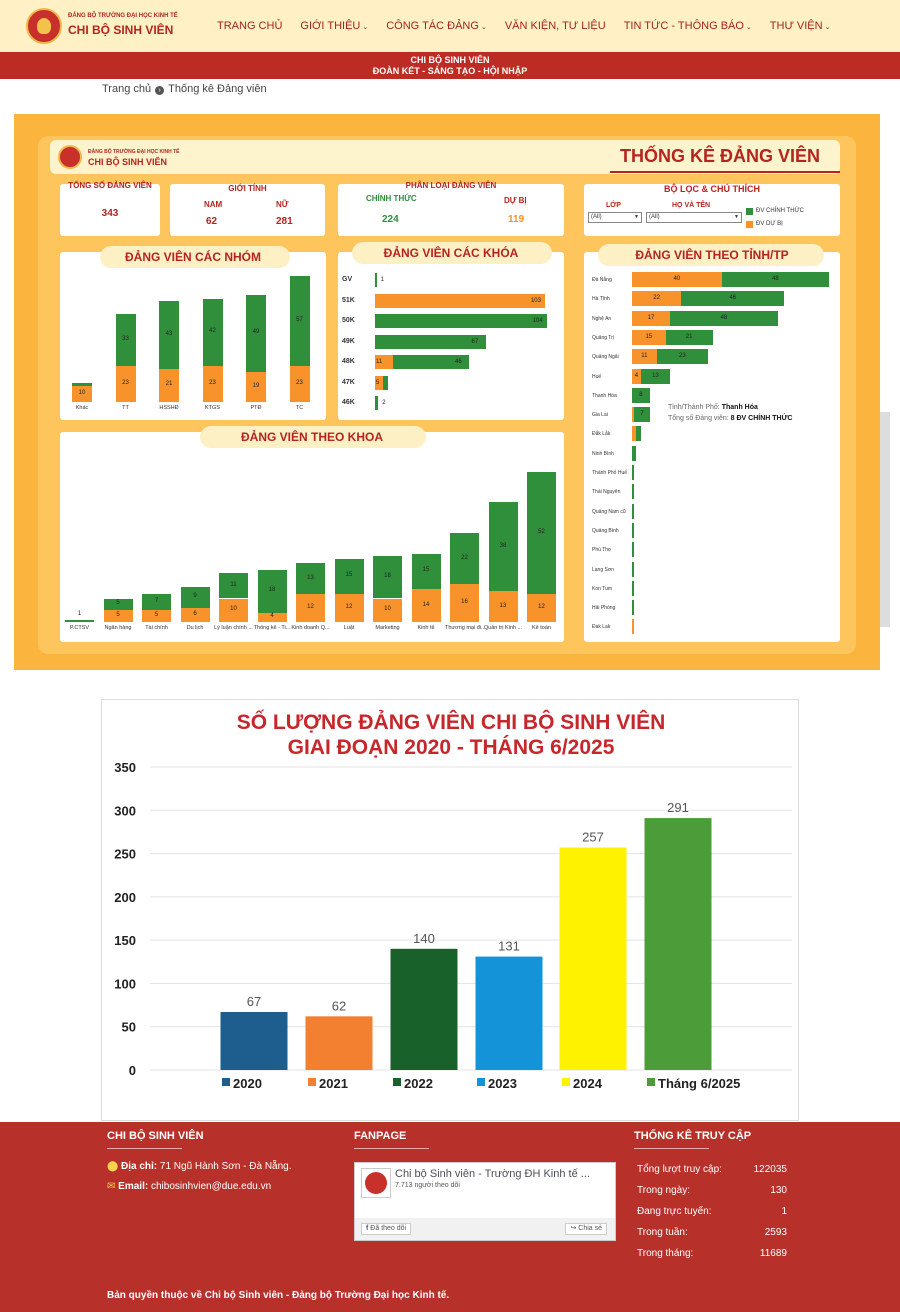 Image resolution: width=900 pixels, height=1312 pixels. Describe the element at coordinates (79, 613) in the screenshot. I see `bar-label: 1` at that location.